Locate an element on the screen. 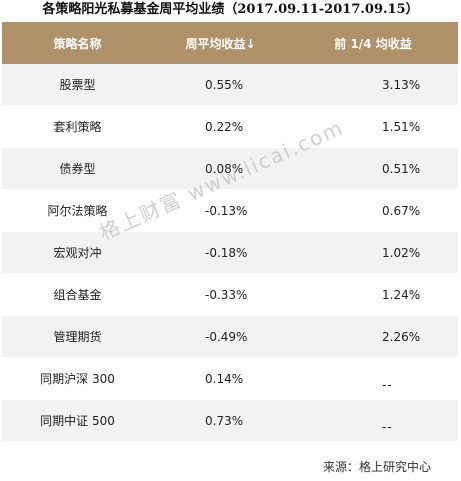 The width and height of the screenshot is (461, 481). top-quartile-avg: 0.67% is located at coordinates (373, 210).